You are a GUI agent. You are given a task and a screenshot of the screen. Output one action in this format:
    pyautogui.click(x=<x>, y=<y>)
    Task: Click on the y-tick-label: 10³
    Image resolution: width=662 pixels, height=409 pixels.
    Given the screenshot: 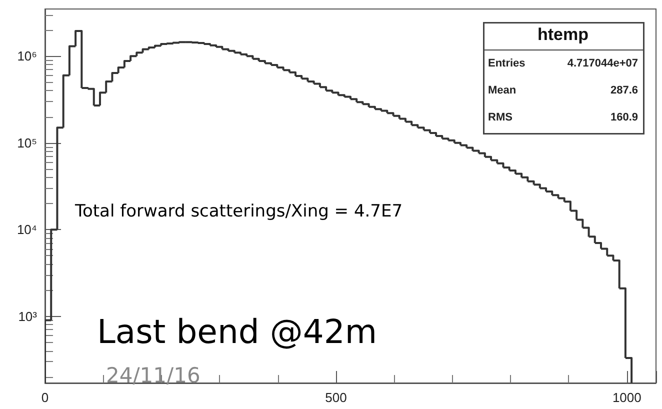 What is the action you would take?
    pyautogui.click(x=28, y=316)
    